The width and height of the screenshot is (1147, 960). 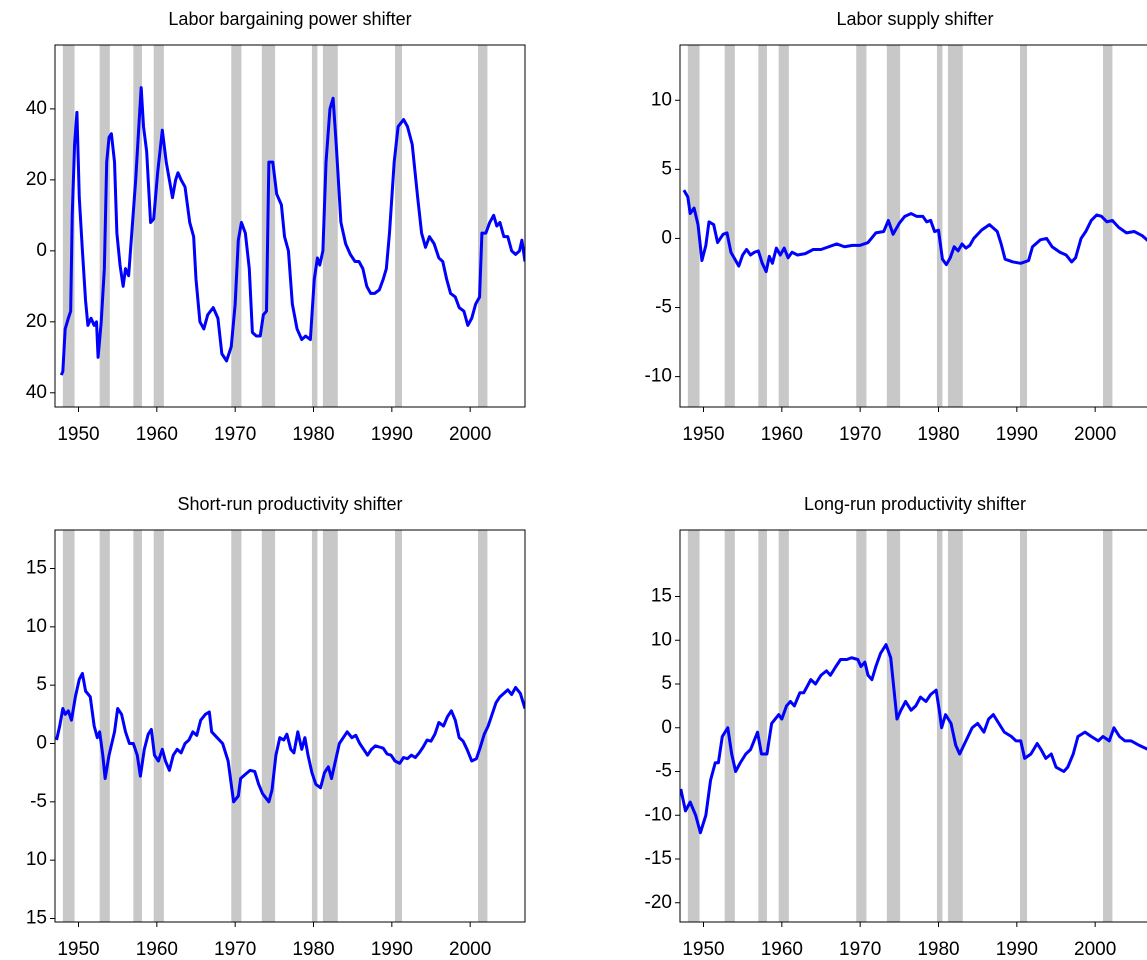 What do you see at coordinates (658, 902) in the screenshot?
I see `y-tick-label: -20` at bounding box center [658, 902].